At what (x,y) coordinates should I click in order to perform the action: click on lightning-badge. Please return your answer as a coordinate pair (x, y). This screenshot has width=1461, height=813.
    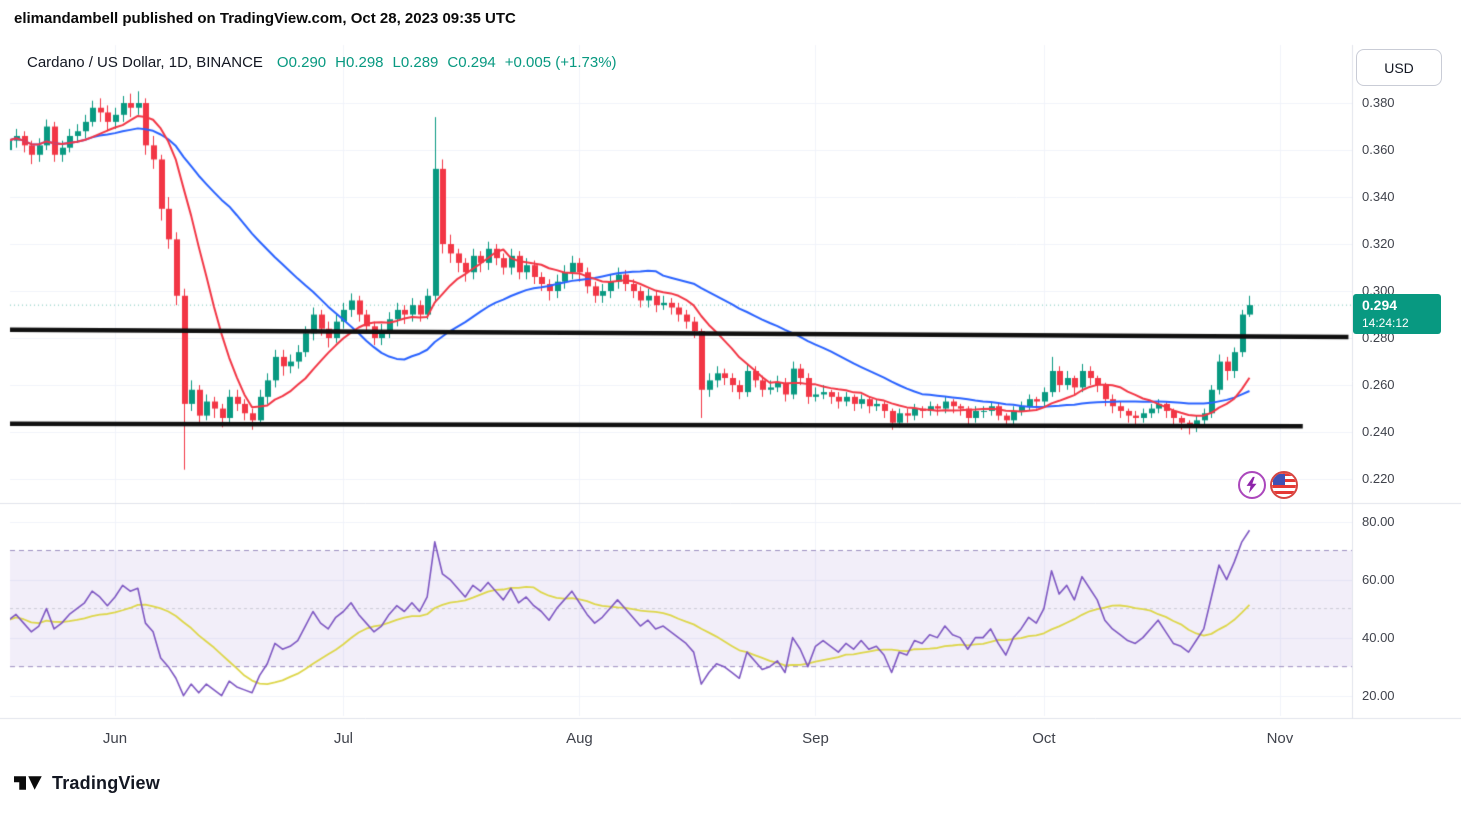
    Looking at the image, I should click on (1252, 485).